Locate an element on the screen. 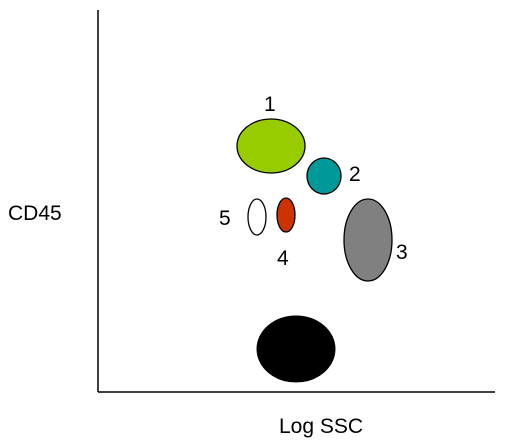  population-4-ellipse is located at coordinates (286, 215).